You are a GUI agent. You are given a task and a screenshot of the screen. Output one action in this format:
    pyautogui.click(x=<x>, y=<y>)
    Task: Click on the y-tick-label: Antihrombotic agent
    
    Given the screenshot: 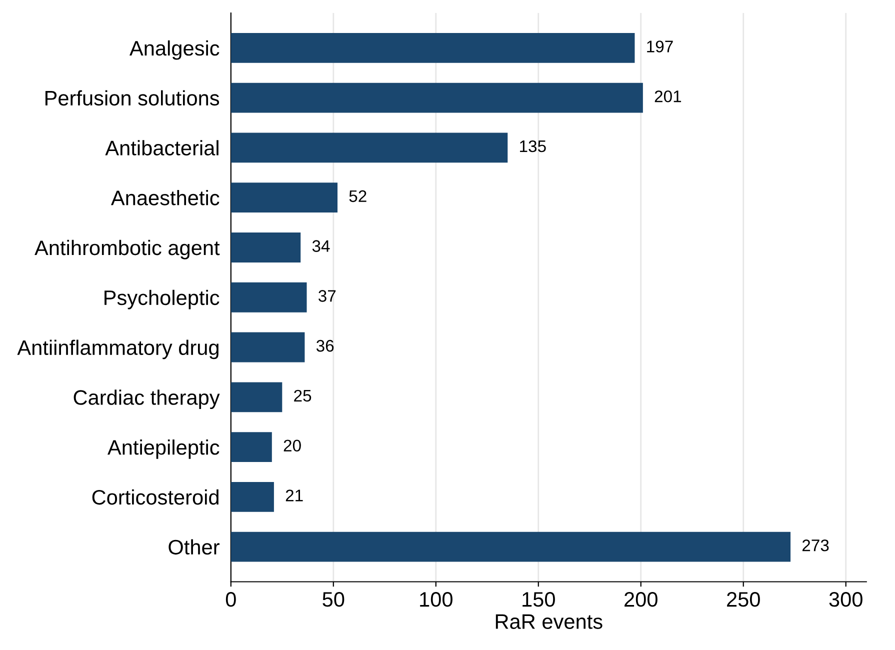 What is the action you would take?
    pyautogui.click(x=127, y=250)
    